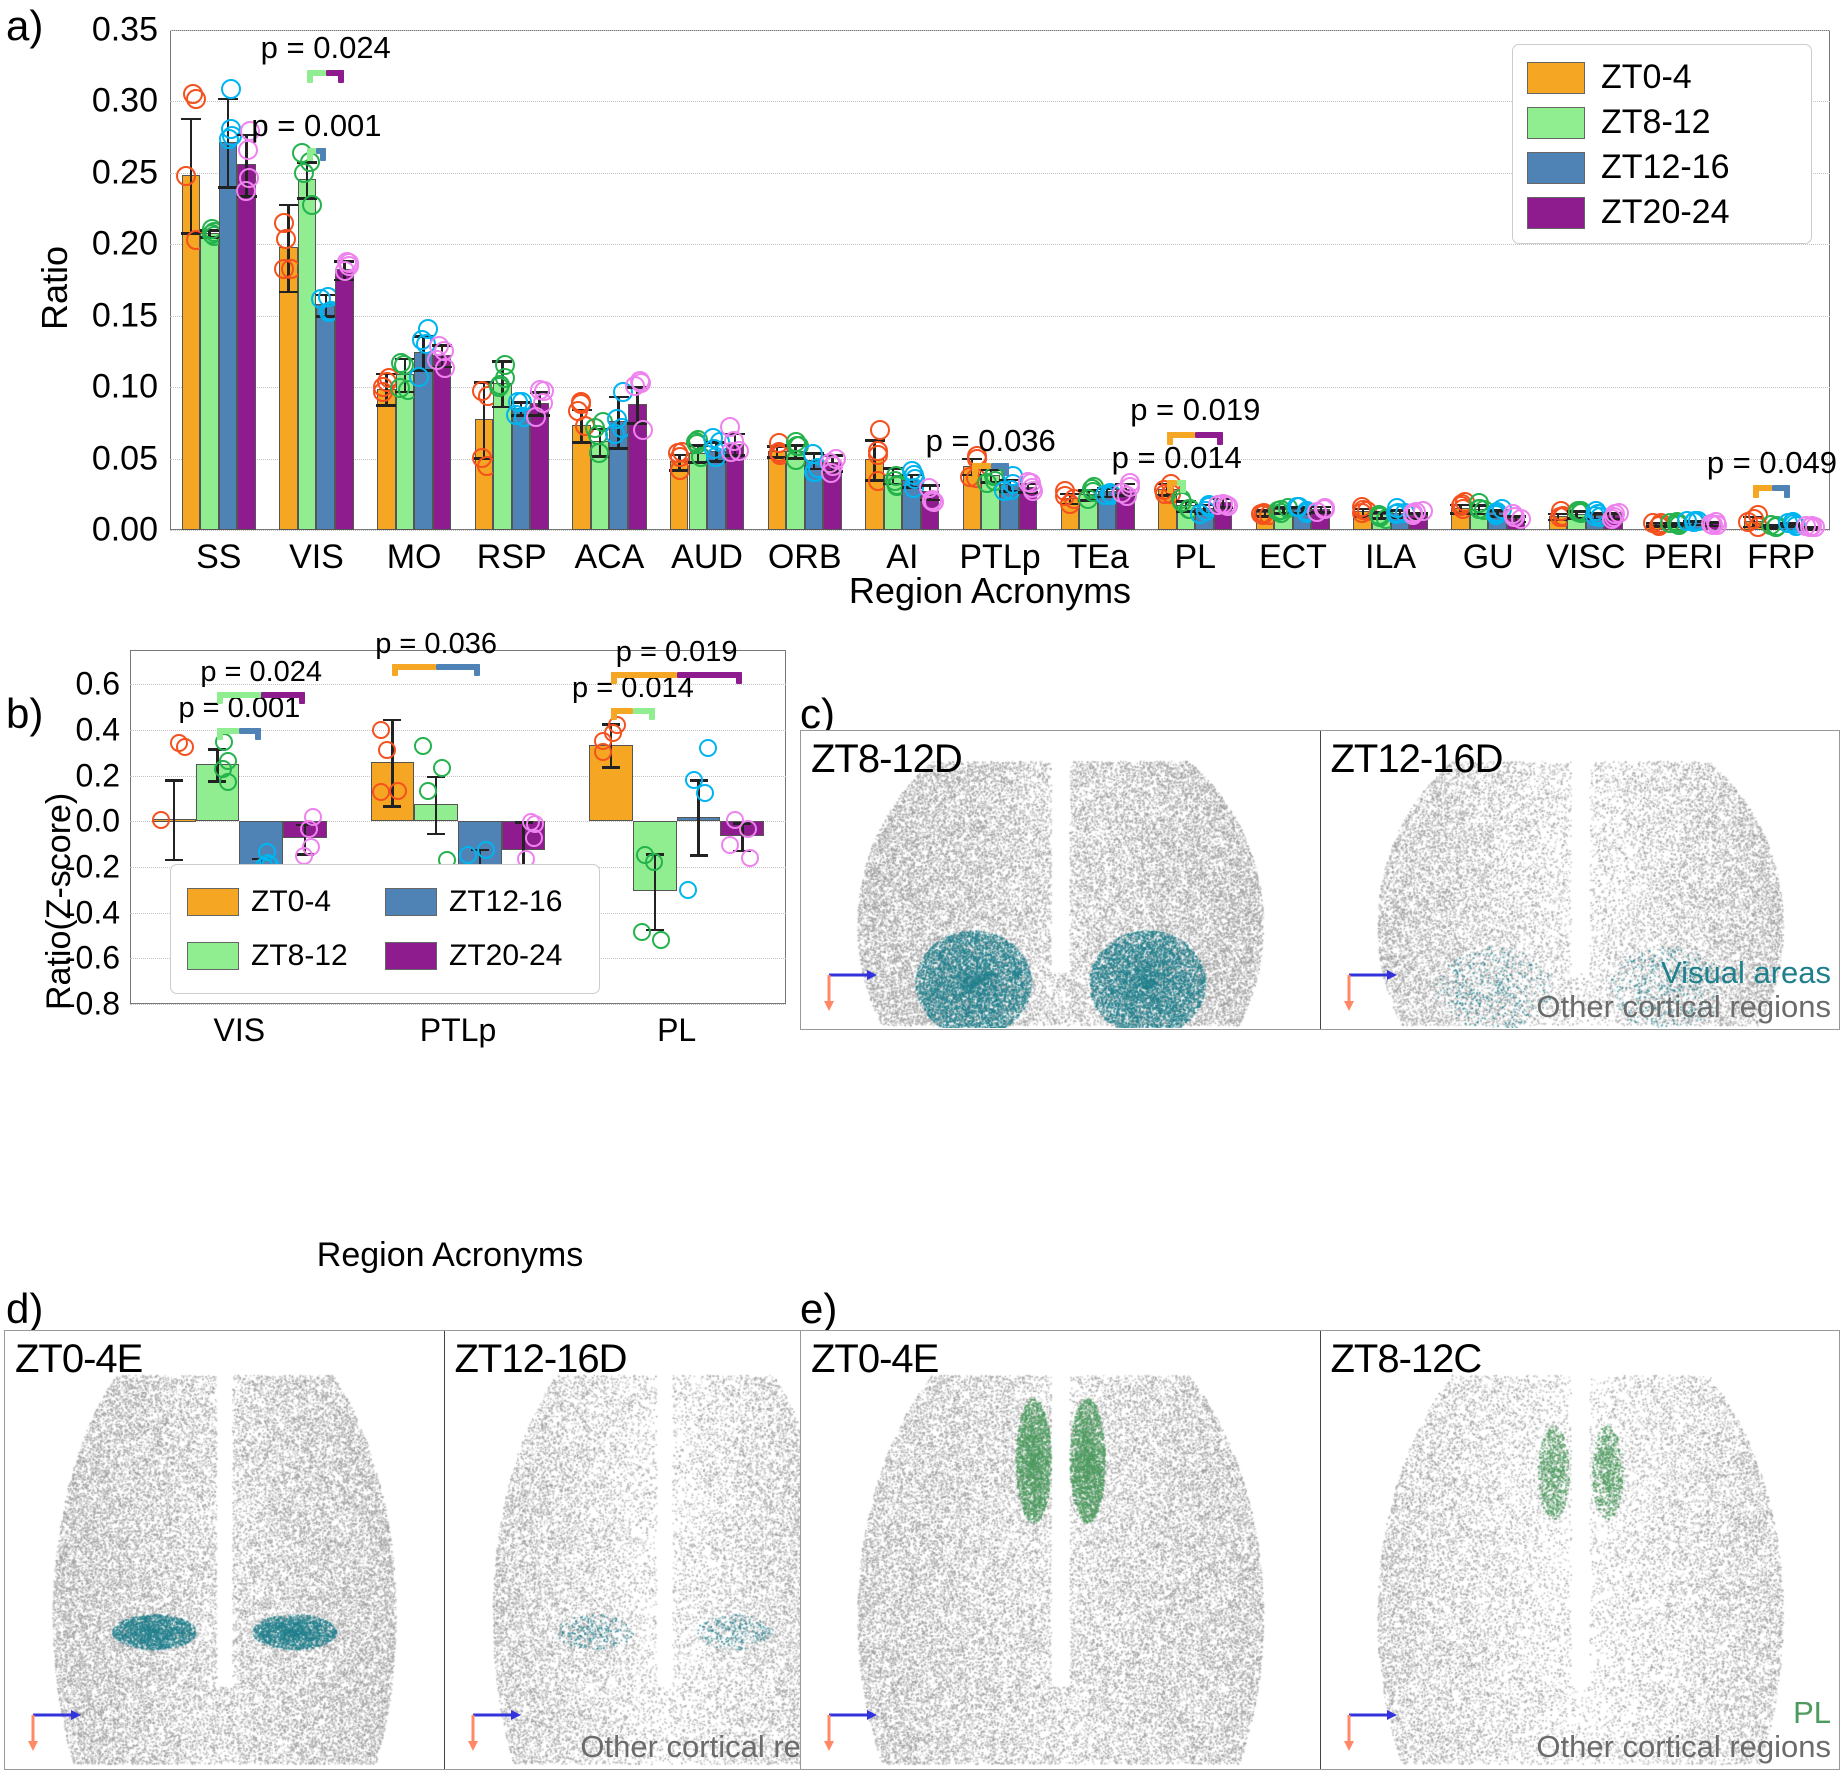 The image size is (1846, 1780). I want to click on panel-letter-e: e), so click(819, 1308).